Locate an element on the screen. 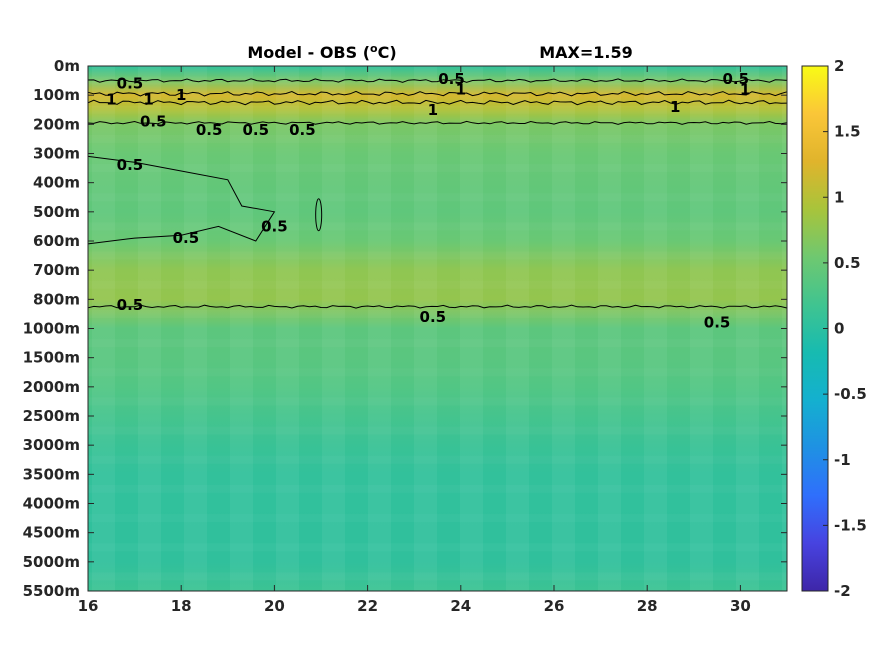 Image resolution: width=875 pixels, height=656 pixels. colorbar-tick-label: -0.5 is located at coordinates (850, 394).